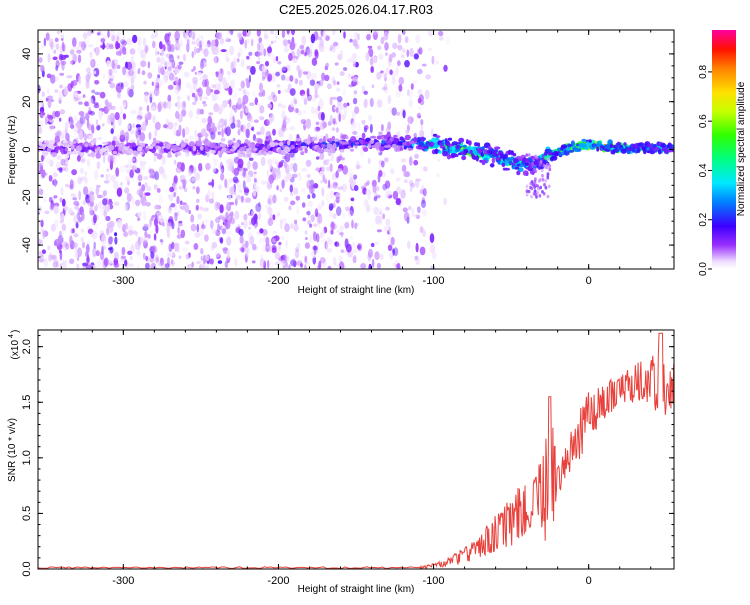  What do you see at coordinates (703, 121) in the screenshot?
I see `colorbar-tick-label: 0.6` at bounding box center [703, 121].